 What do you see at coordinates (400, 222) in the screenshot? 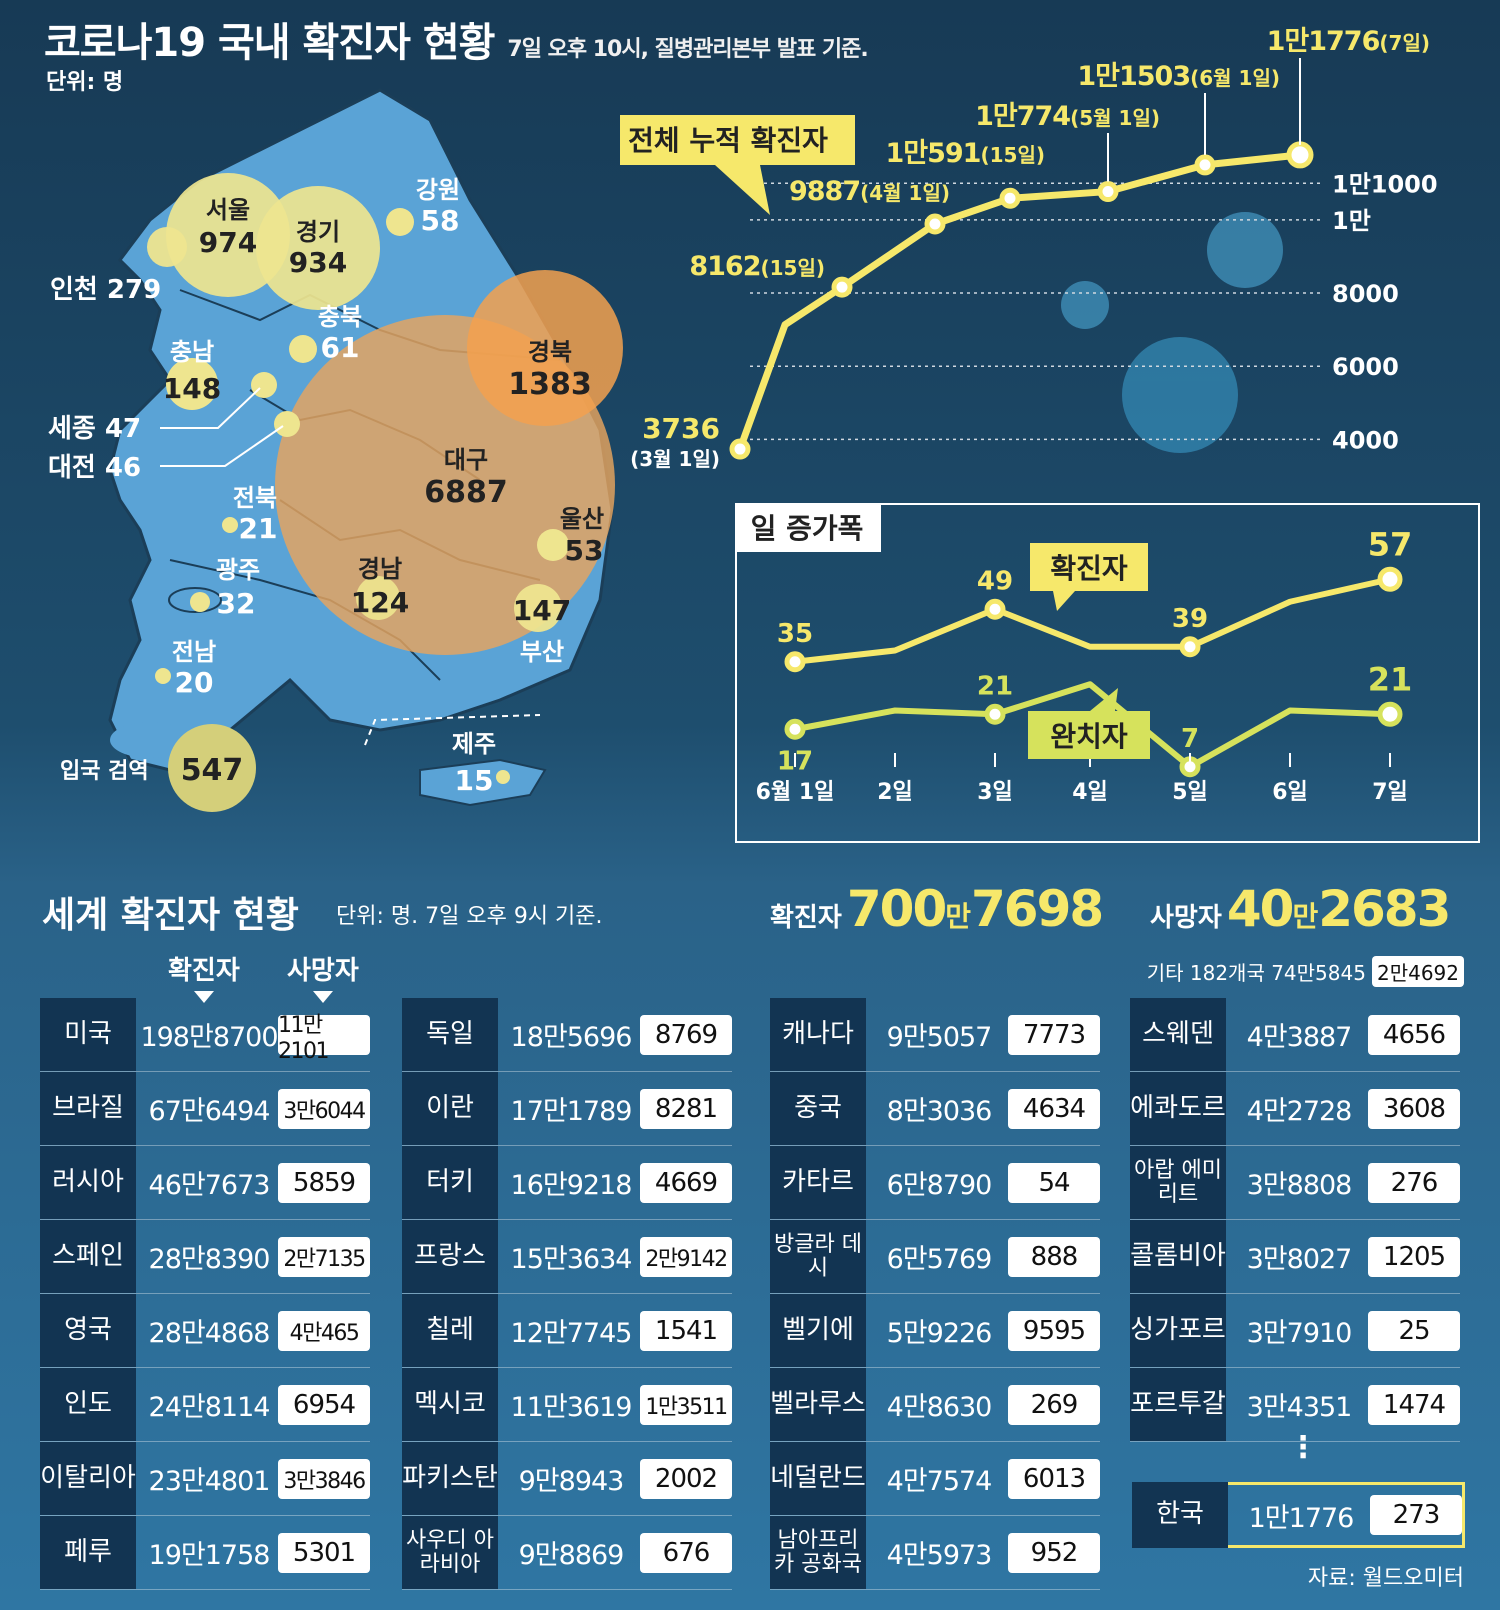
I see `bubble-gangwon` at bounding box center [400, 222].